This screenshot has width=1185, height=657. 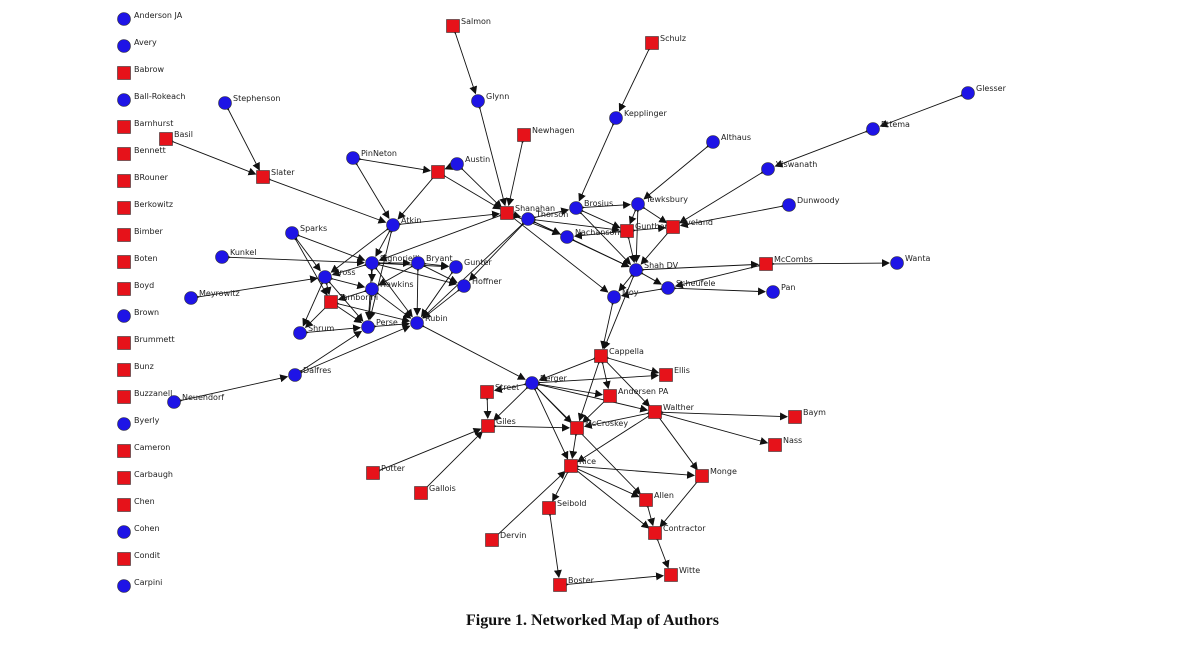 I want to click on edge-rice-contractor, so click(x=609, y=496).